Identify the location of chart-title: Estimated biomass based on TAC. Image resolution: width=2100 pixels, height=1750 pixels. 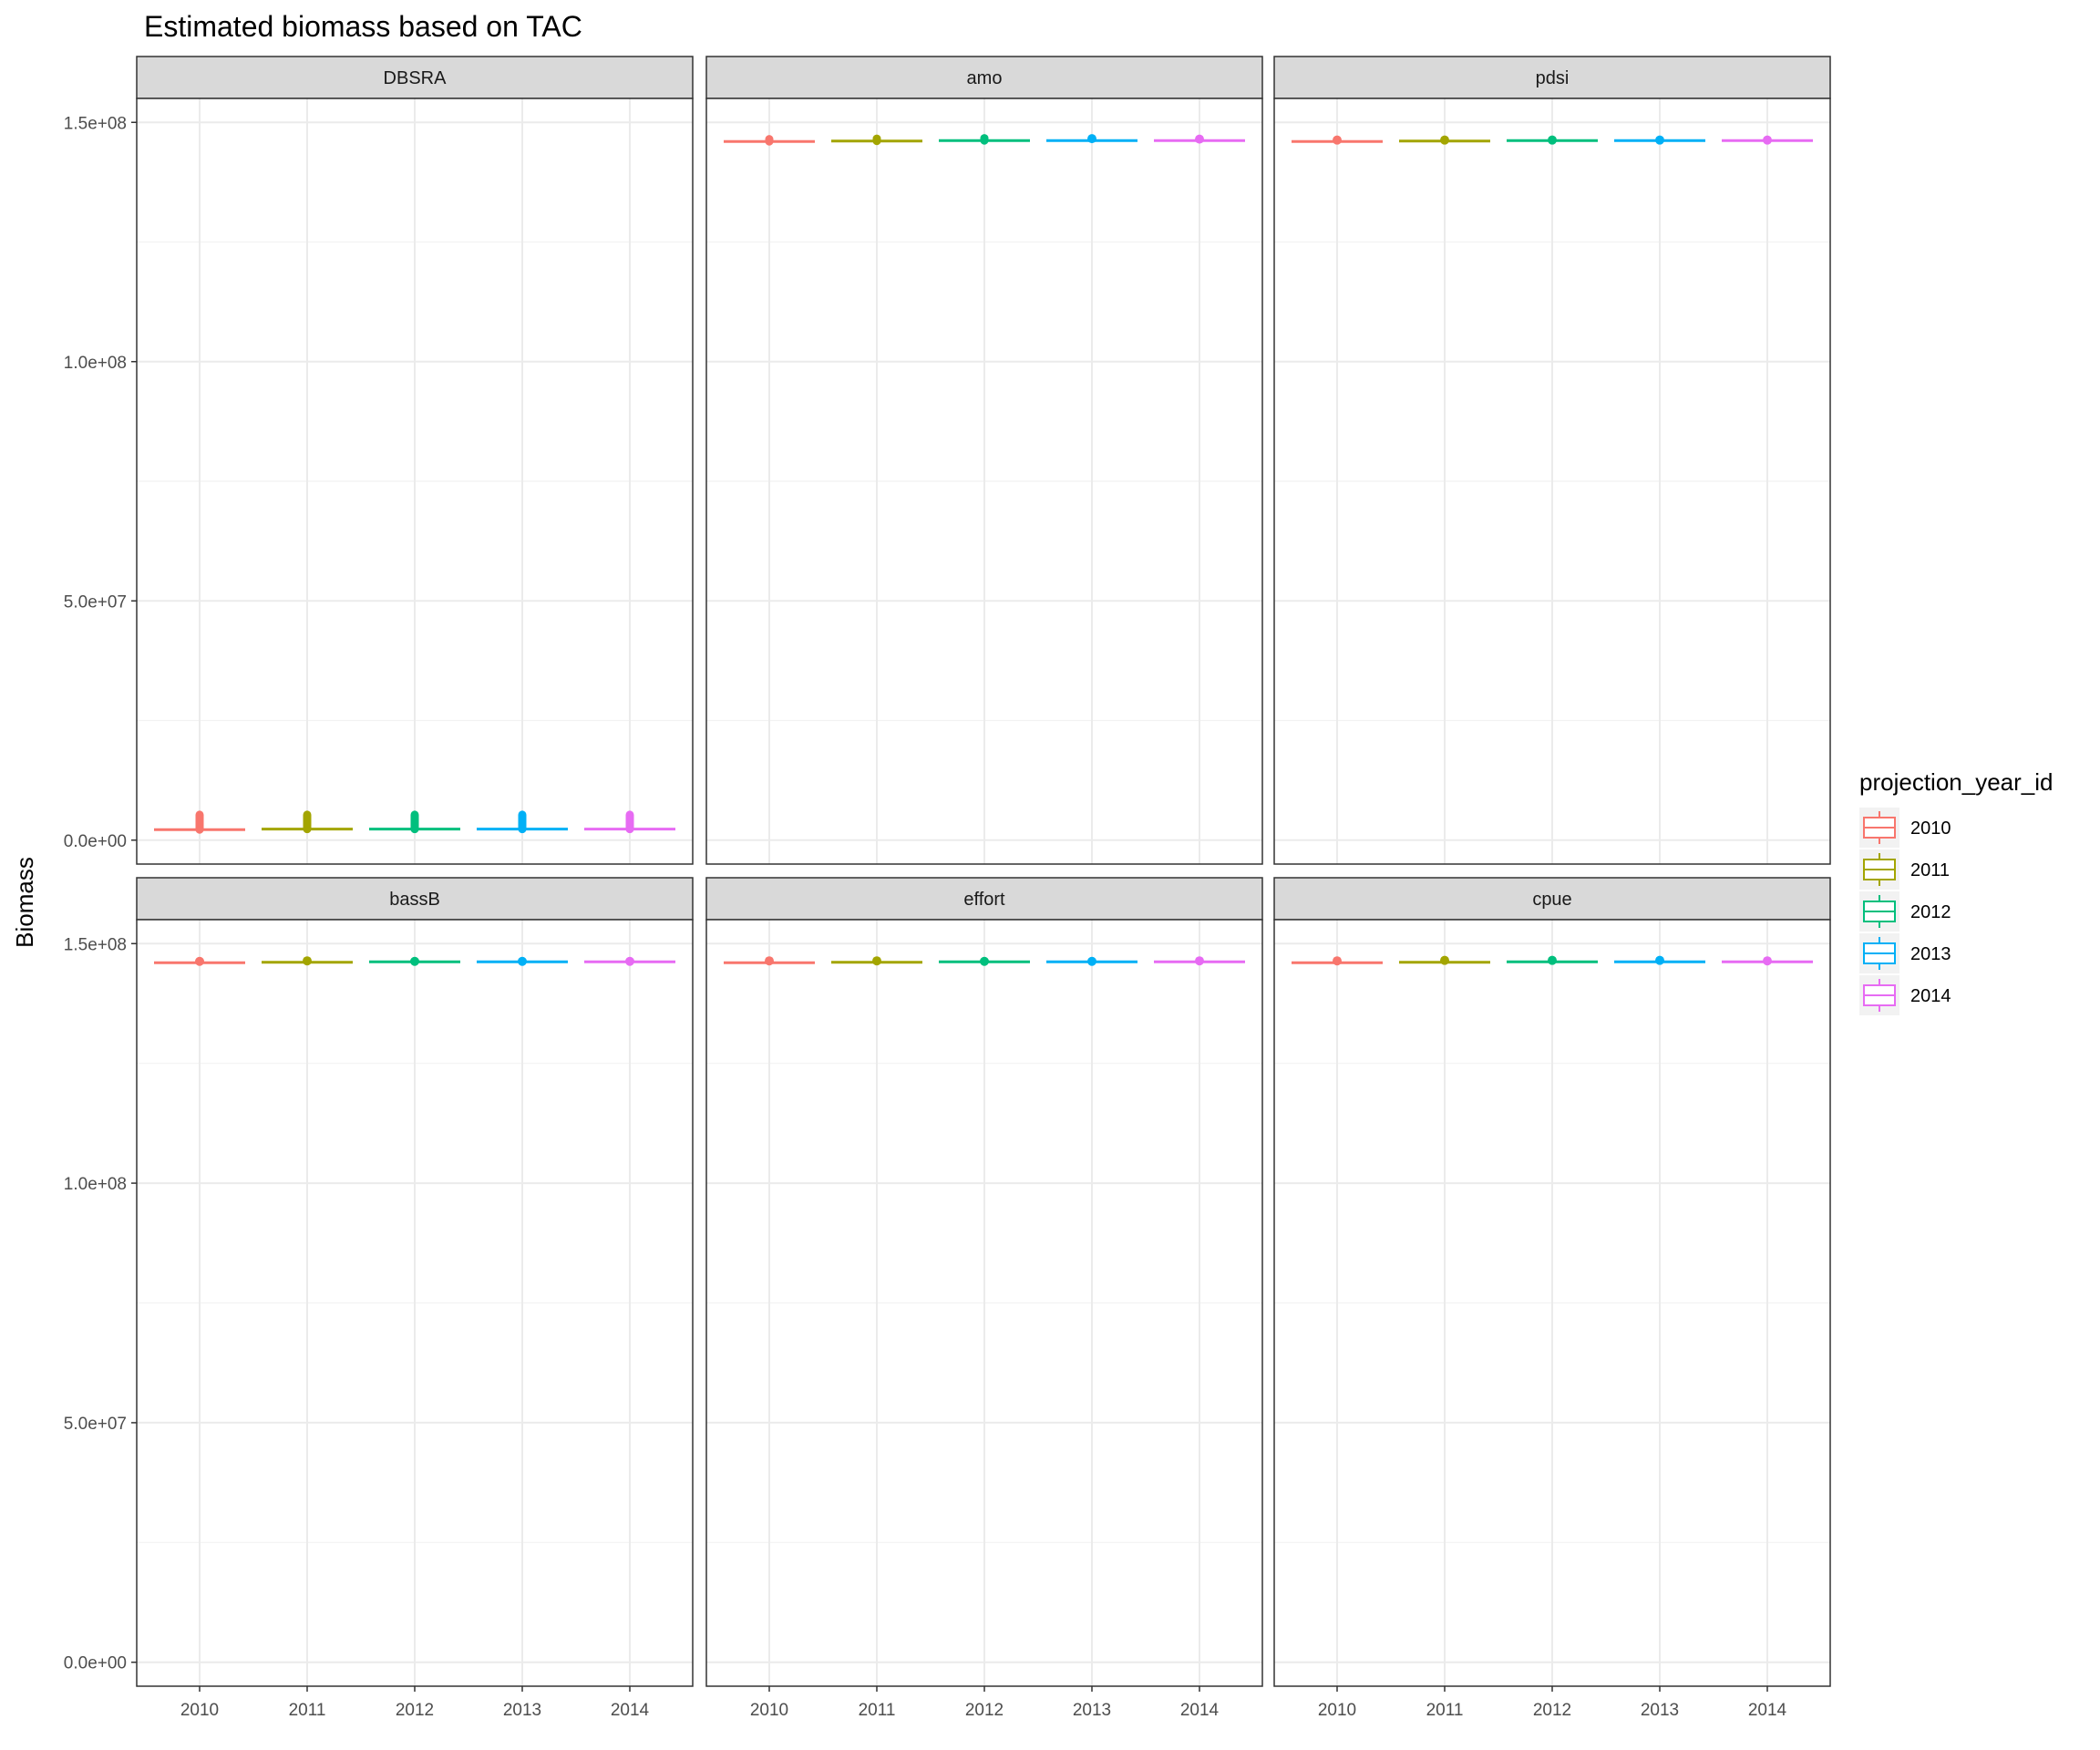
(363, 26).